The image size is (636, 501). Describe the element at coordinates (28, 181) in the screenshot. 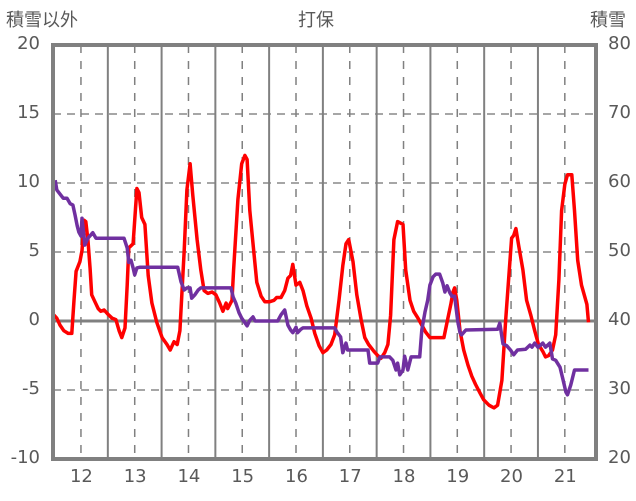

I see `y-tick-left: 10` at that location.